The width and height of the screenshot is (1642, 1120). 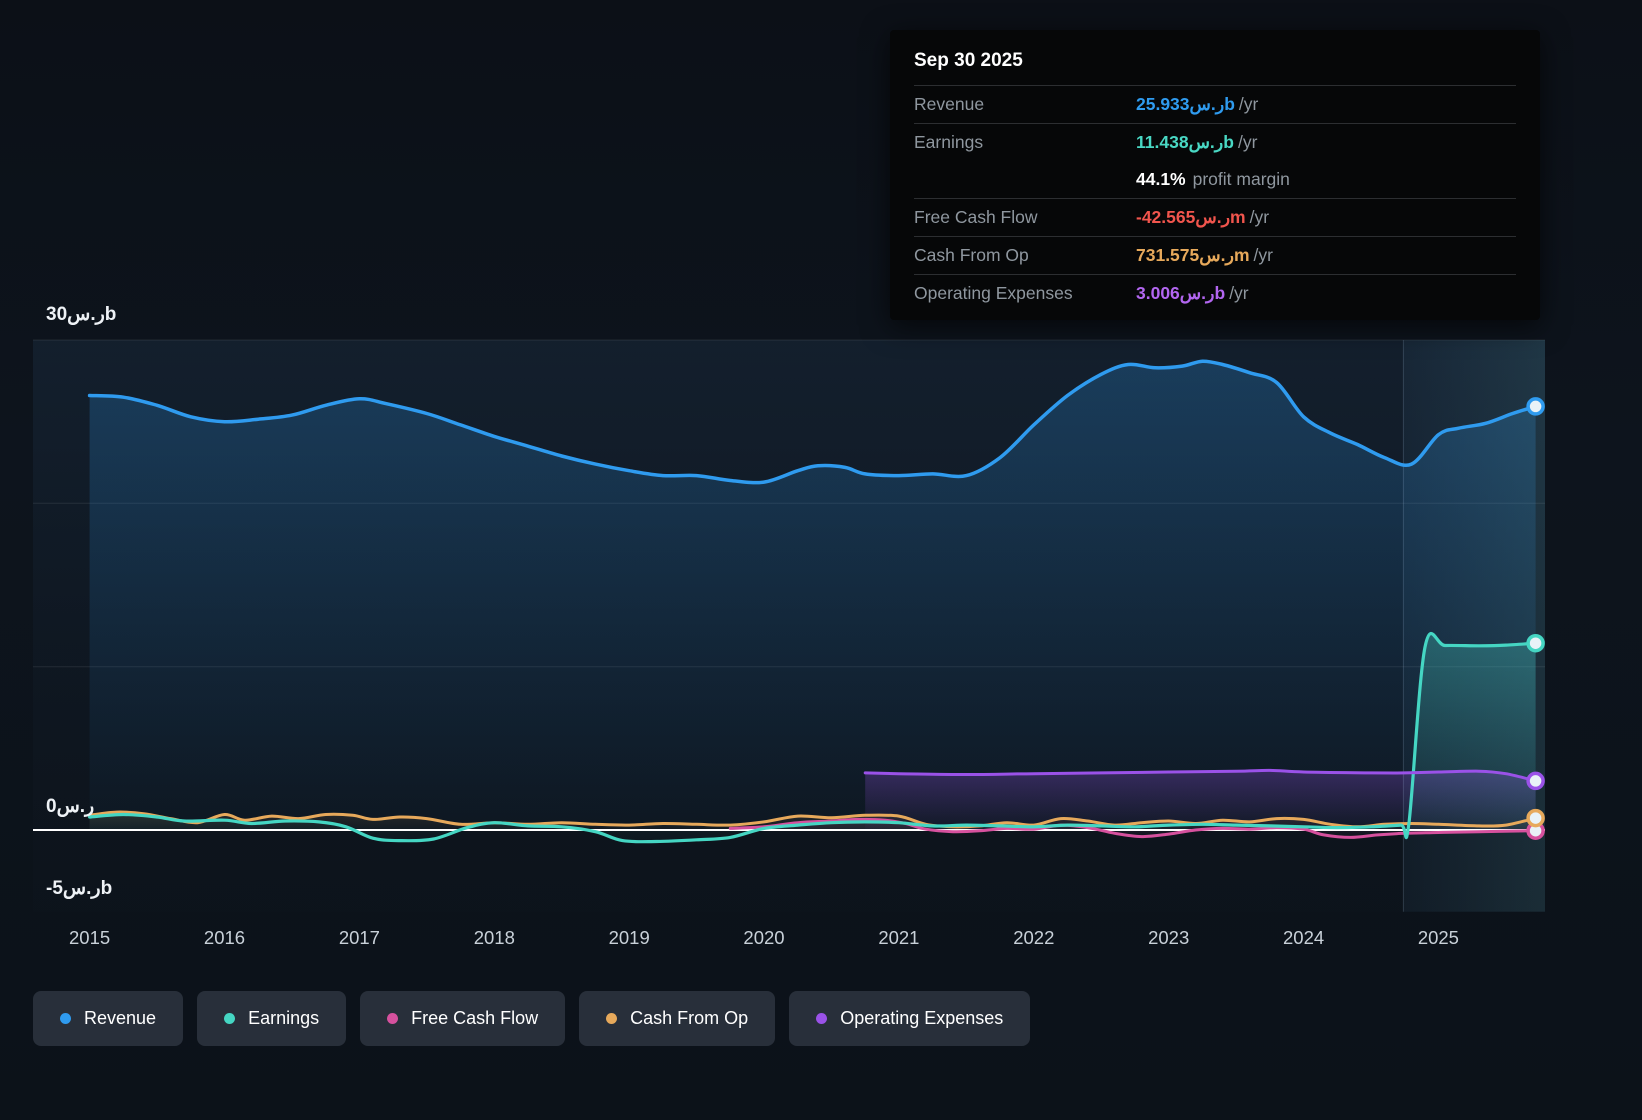 What do you see at coordinates (494, 937) in the screenshot?
I see `x-axis-label: 2018` at bounding box center [494, 937].